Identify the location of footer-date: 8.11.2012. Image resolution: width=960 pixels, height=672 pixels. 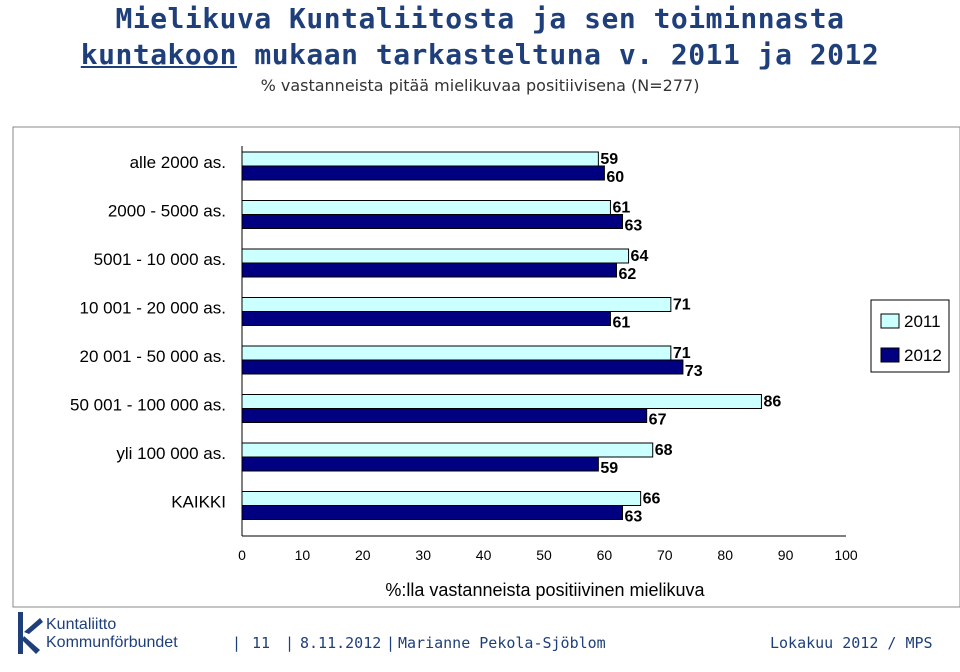
(341, 643).